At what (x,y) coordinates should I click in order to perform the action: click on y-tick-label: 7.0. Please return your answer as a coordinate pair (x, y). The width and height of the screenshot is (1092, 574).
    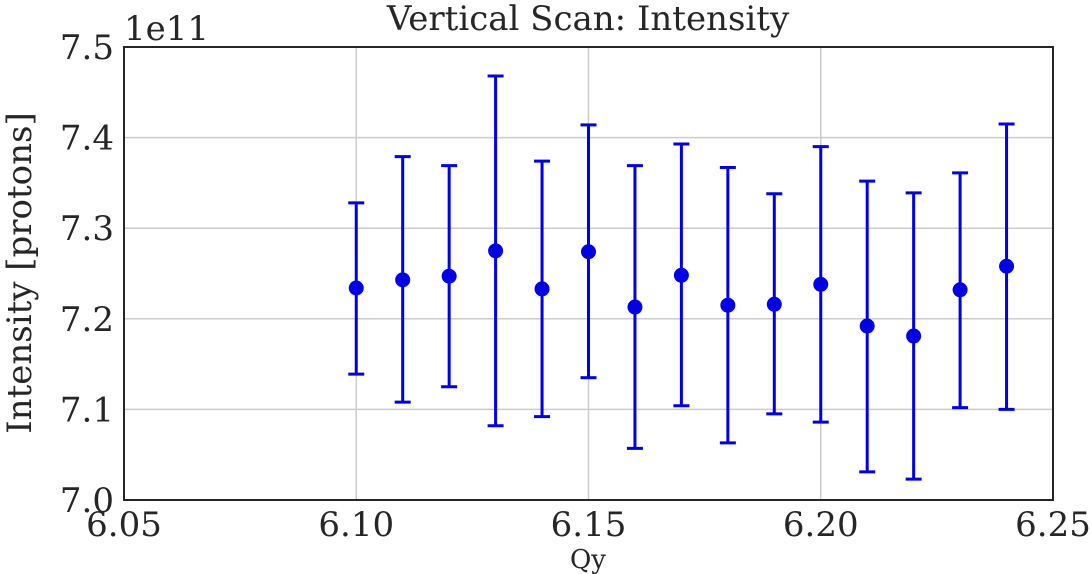
    Looking at the image, I should click on (87, 501).